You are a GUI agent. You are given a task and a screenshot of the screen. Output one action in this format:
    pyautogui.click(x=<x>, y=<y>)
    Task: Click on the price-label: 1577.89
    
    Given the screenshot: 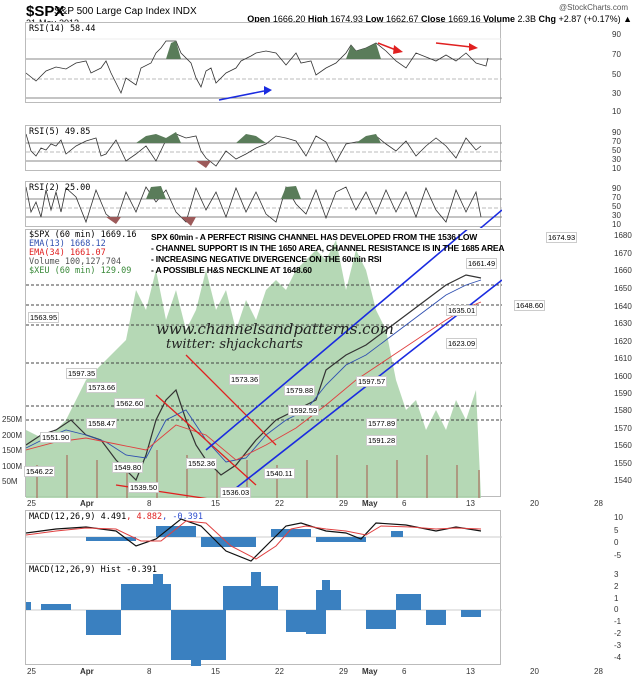 What is the action you would take?
    pyautogui.click(x=382, y=423)
    